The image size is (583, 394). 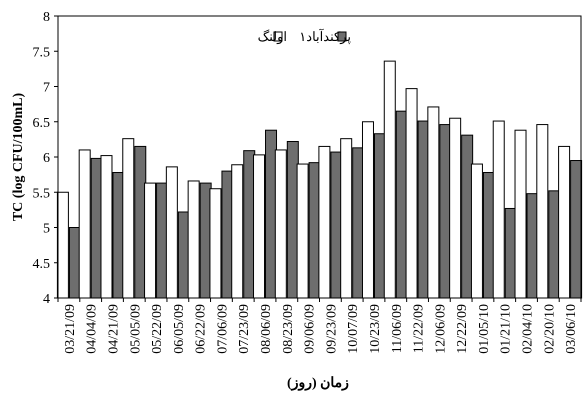 What do you see at coordinates (222, 329) in the screenshot?
I see `x-tick-label: 07/06/09` at bounding box center [222, 329].